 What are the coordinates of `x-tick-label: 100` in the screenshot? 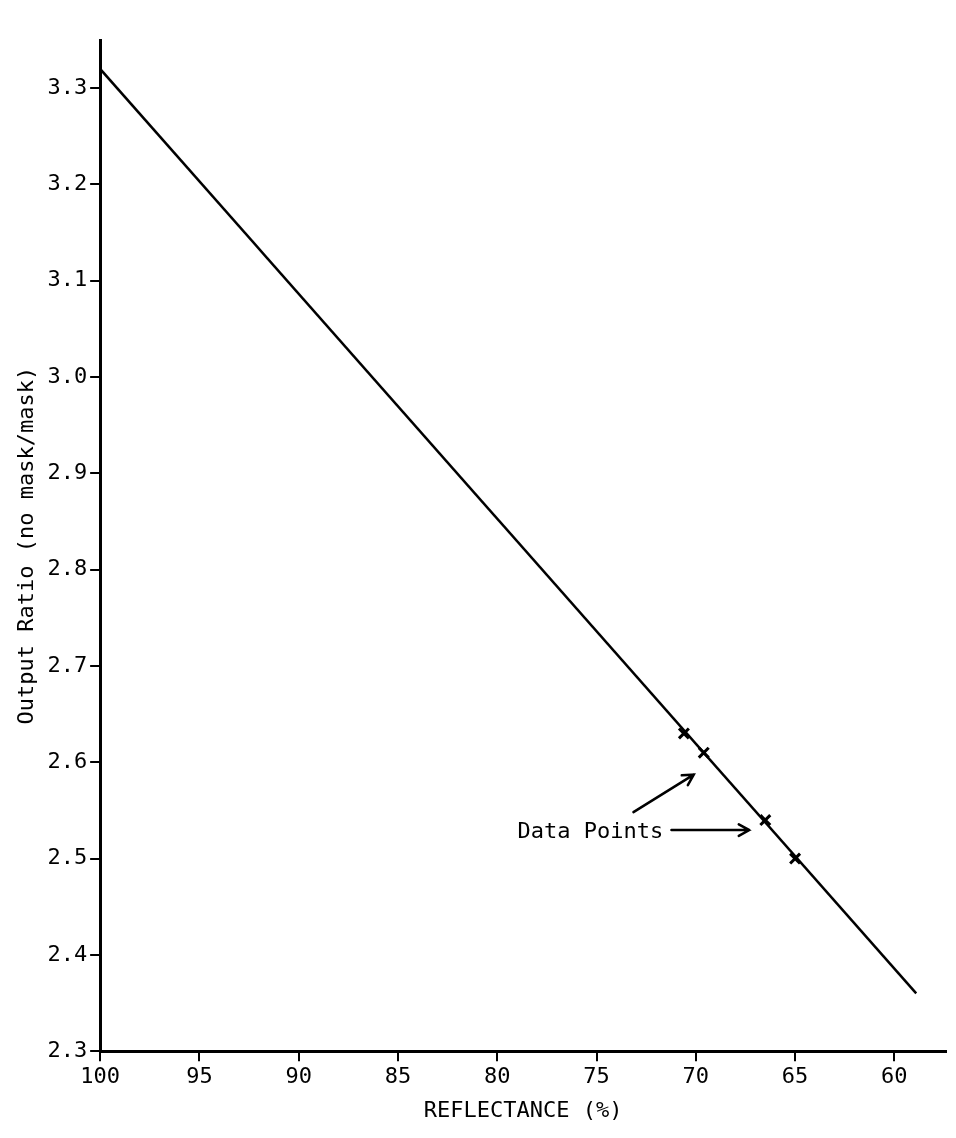 It's located at (100, 1076).